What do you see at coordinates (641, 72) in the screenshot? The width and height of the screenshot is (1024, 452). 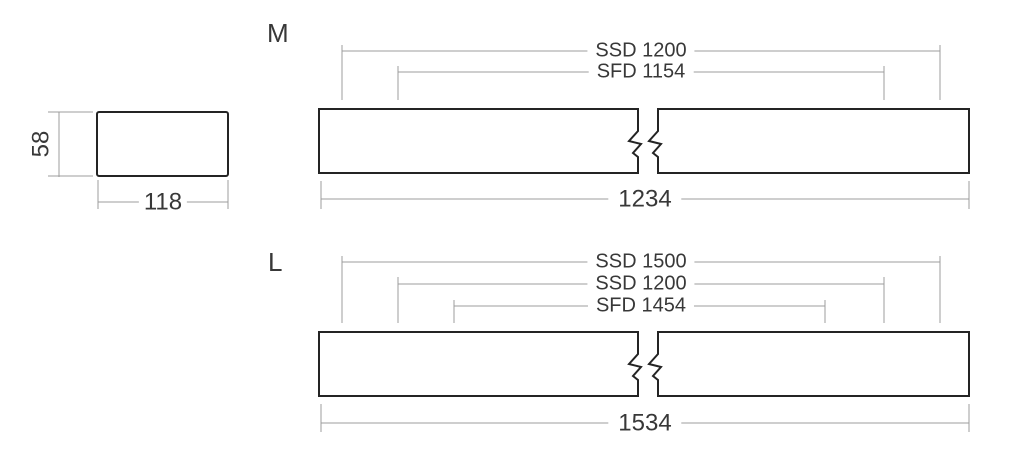 I see `dim-label-m-sfd1154: SFD 1154` at bounding box center [641, 72].